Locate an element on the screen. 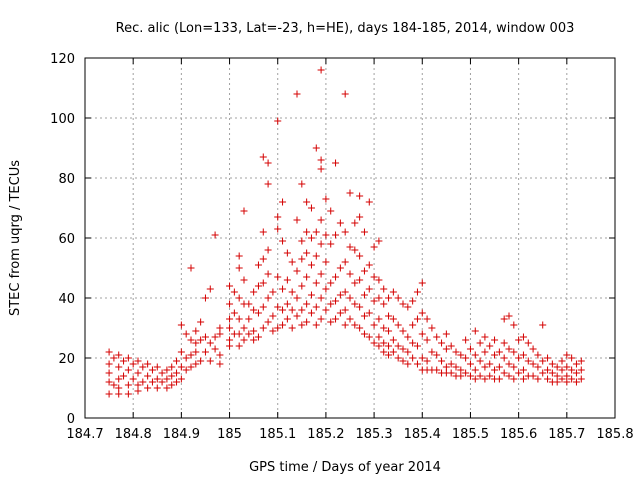 The image size is (640, 480). x-tick-label: 185.1 is located at coordinates (277, 434).